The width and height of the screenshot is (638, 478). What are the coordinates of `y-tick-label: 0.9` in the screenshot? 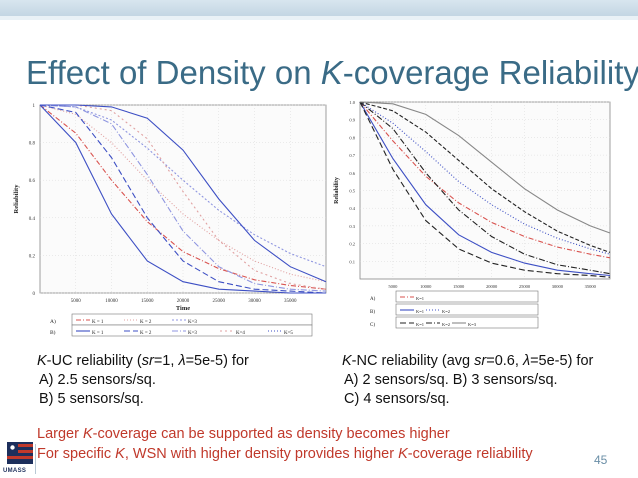 It's located at (352, 120).